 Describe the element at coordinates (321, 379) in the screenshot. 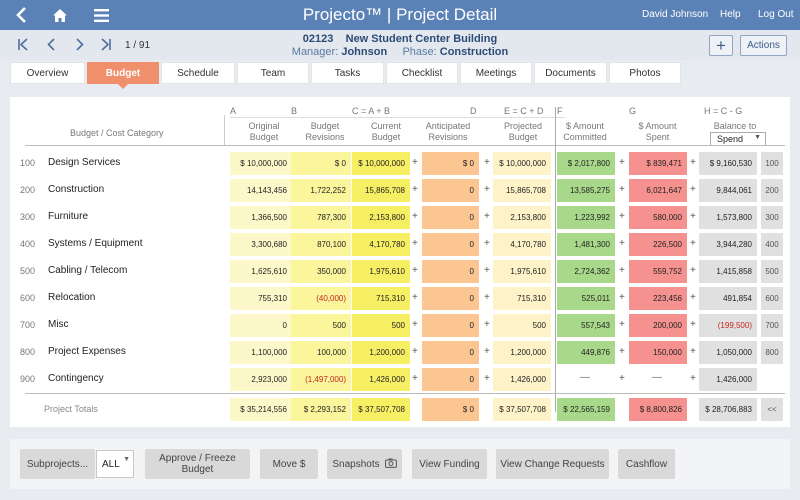

I see `budget-revisions-cell: (1,497,000)` at that location.